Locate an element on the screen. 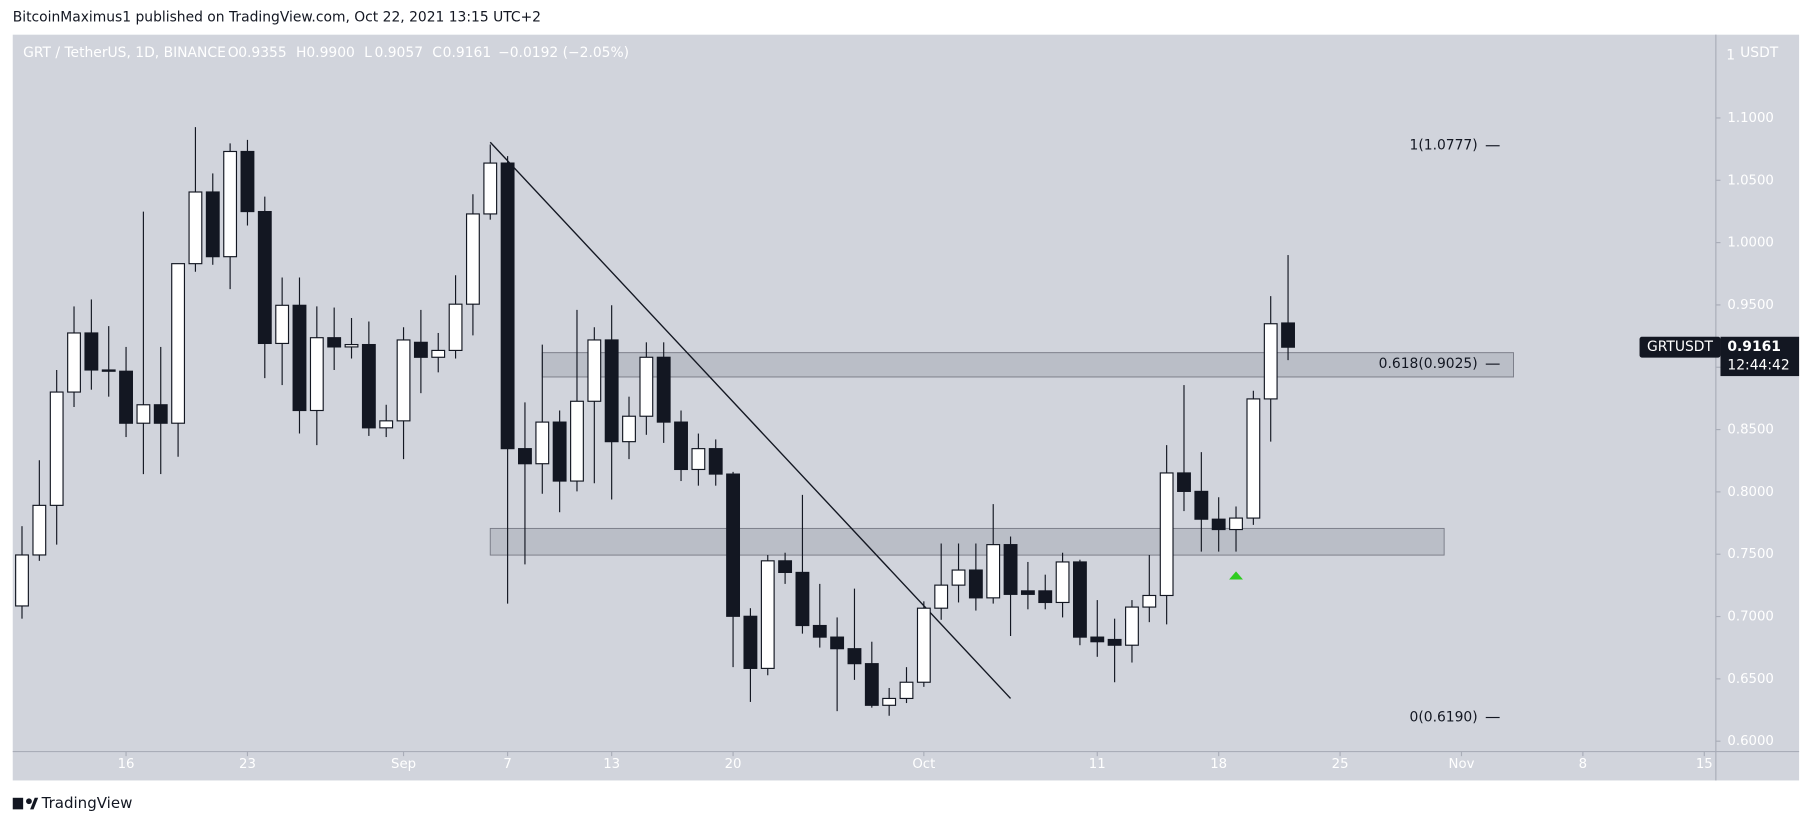 The height and width of the screenshot is (830, 1813). tag-price-bg is located at coordinates (1760, 356).